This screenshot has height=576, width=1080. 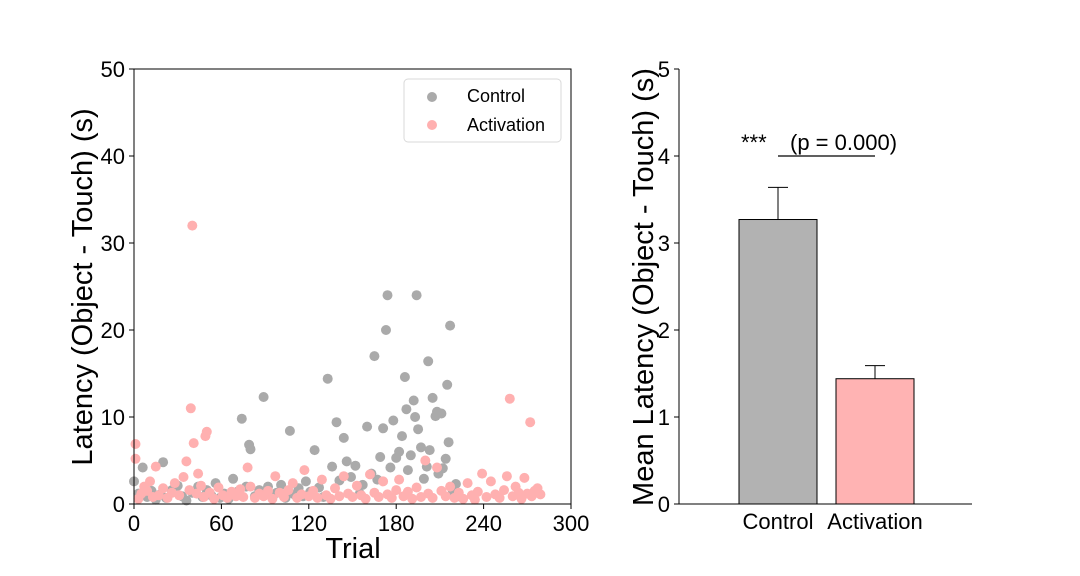 What do you see at coordinates (664, 417) in the screenshot?
I see `bar-y-tick-label: 1` at bounding box center [664, 417].